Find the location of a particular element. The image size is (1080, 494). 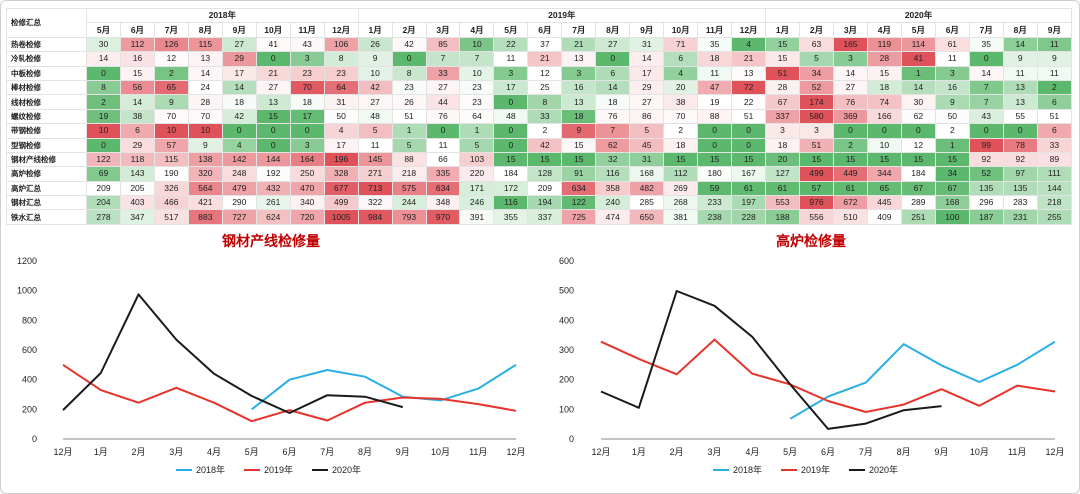

heatmap-cell: 14 is located at coordinates (137, 102).